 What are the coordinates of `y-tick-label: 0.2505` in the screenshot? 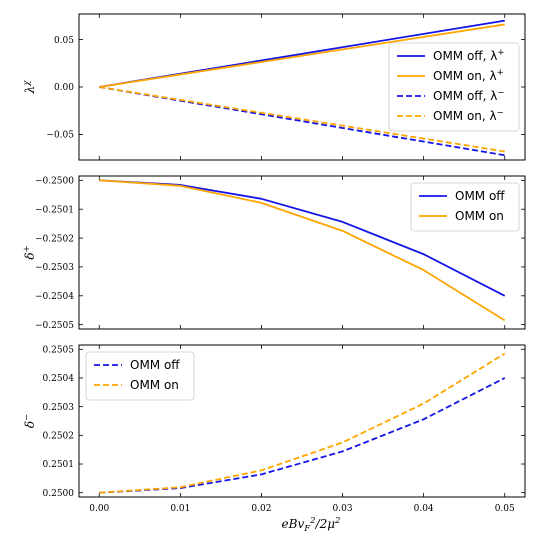 It's located at (59, 351).